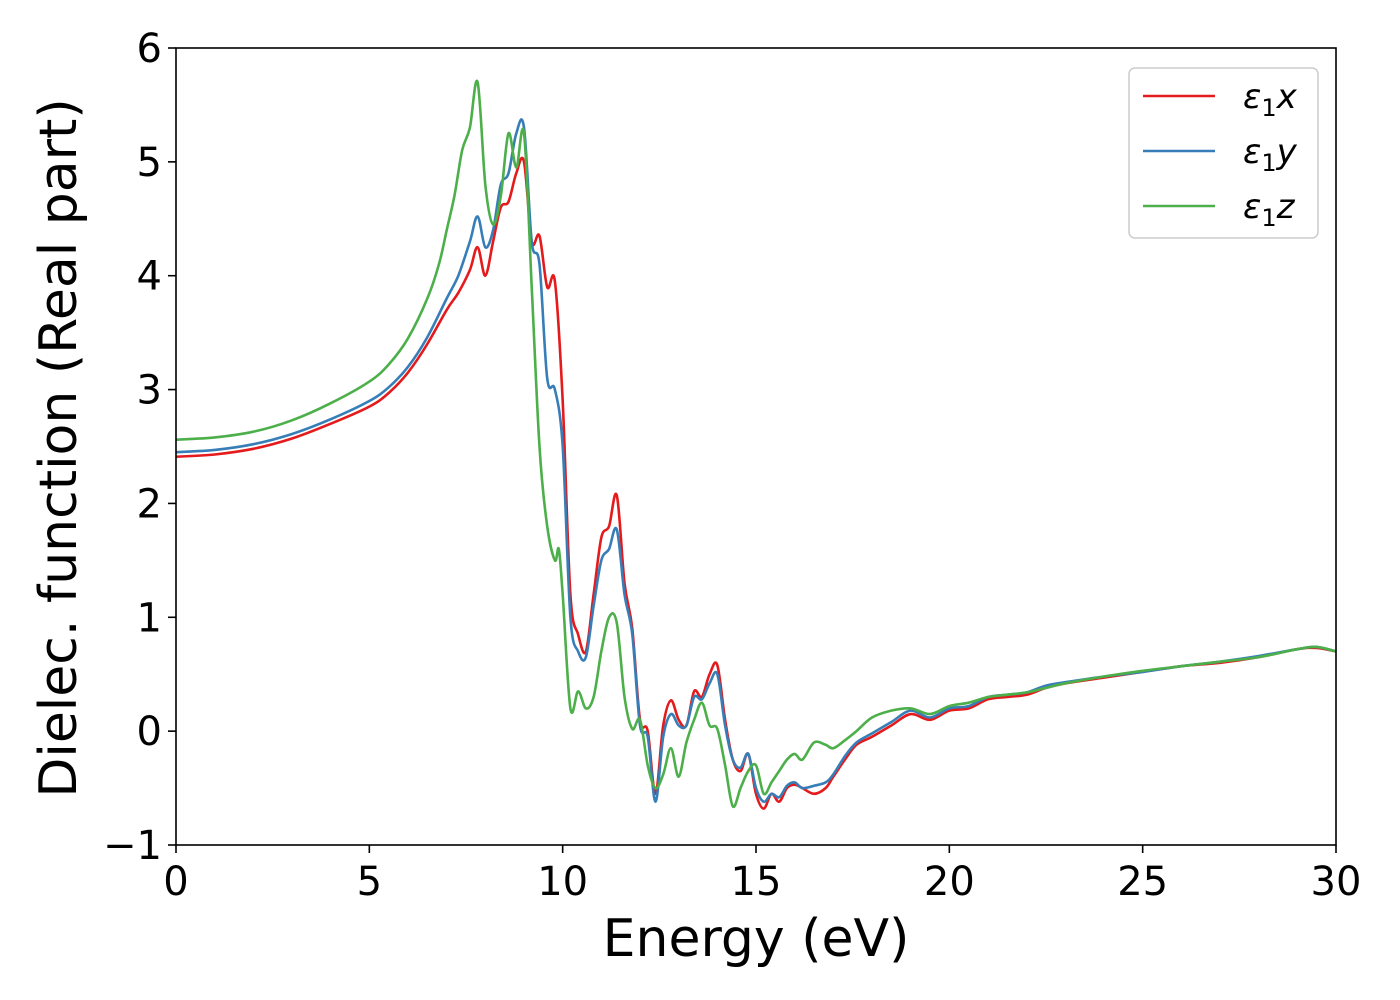  I want to click on y-tick-label: 1, so click(149, 618).